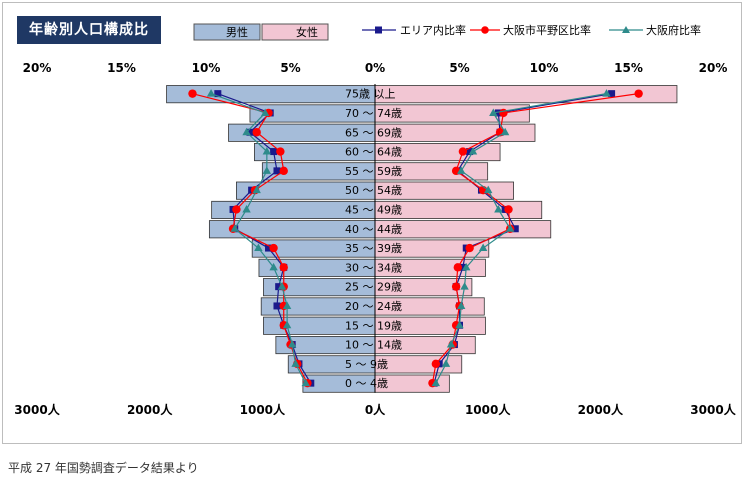 This screenshot has height=481, width=748. What do you see at coordinates (264, 238) in the screenshot?
I see `area-ratio-male-line` at bounding box center [264, 238].